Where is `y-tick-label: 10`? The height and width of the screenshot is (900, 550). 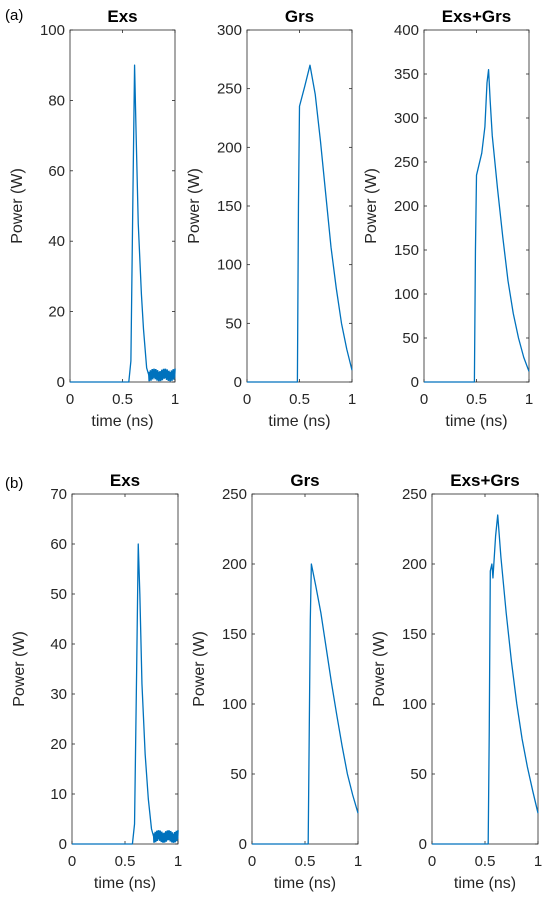 y-tick-label: 10 is located at coordinates (58, 794).